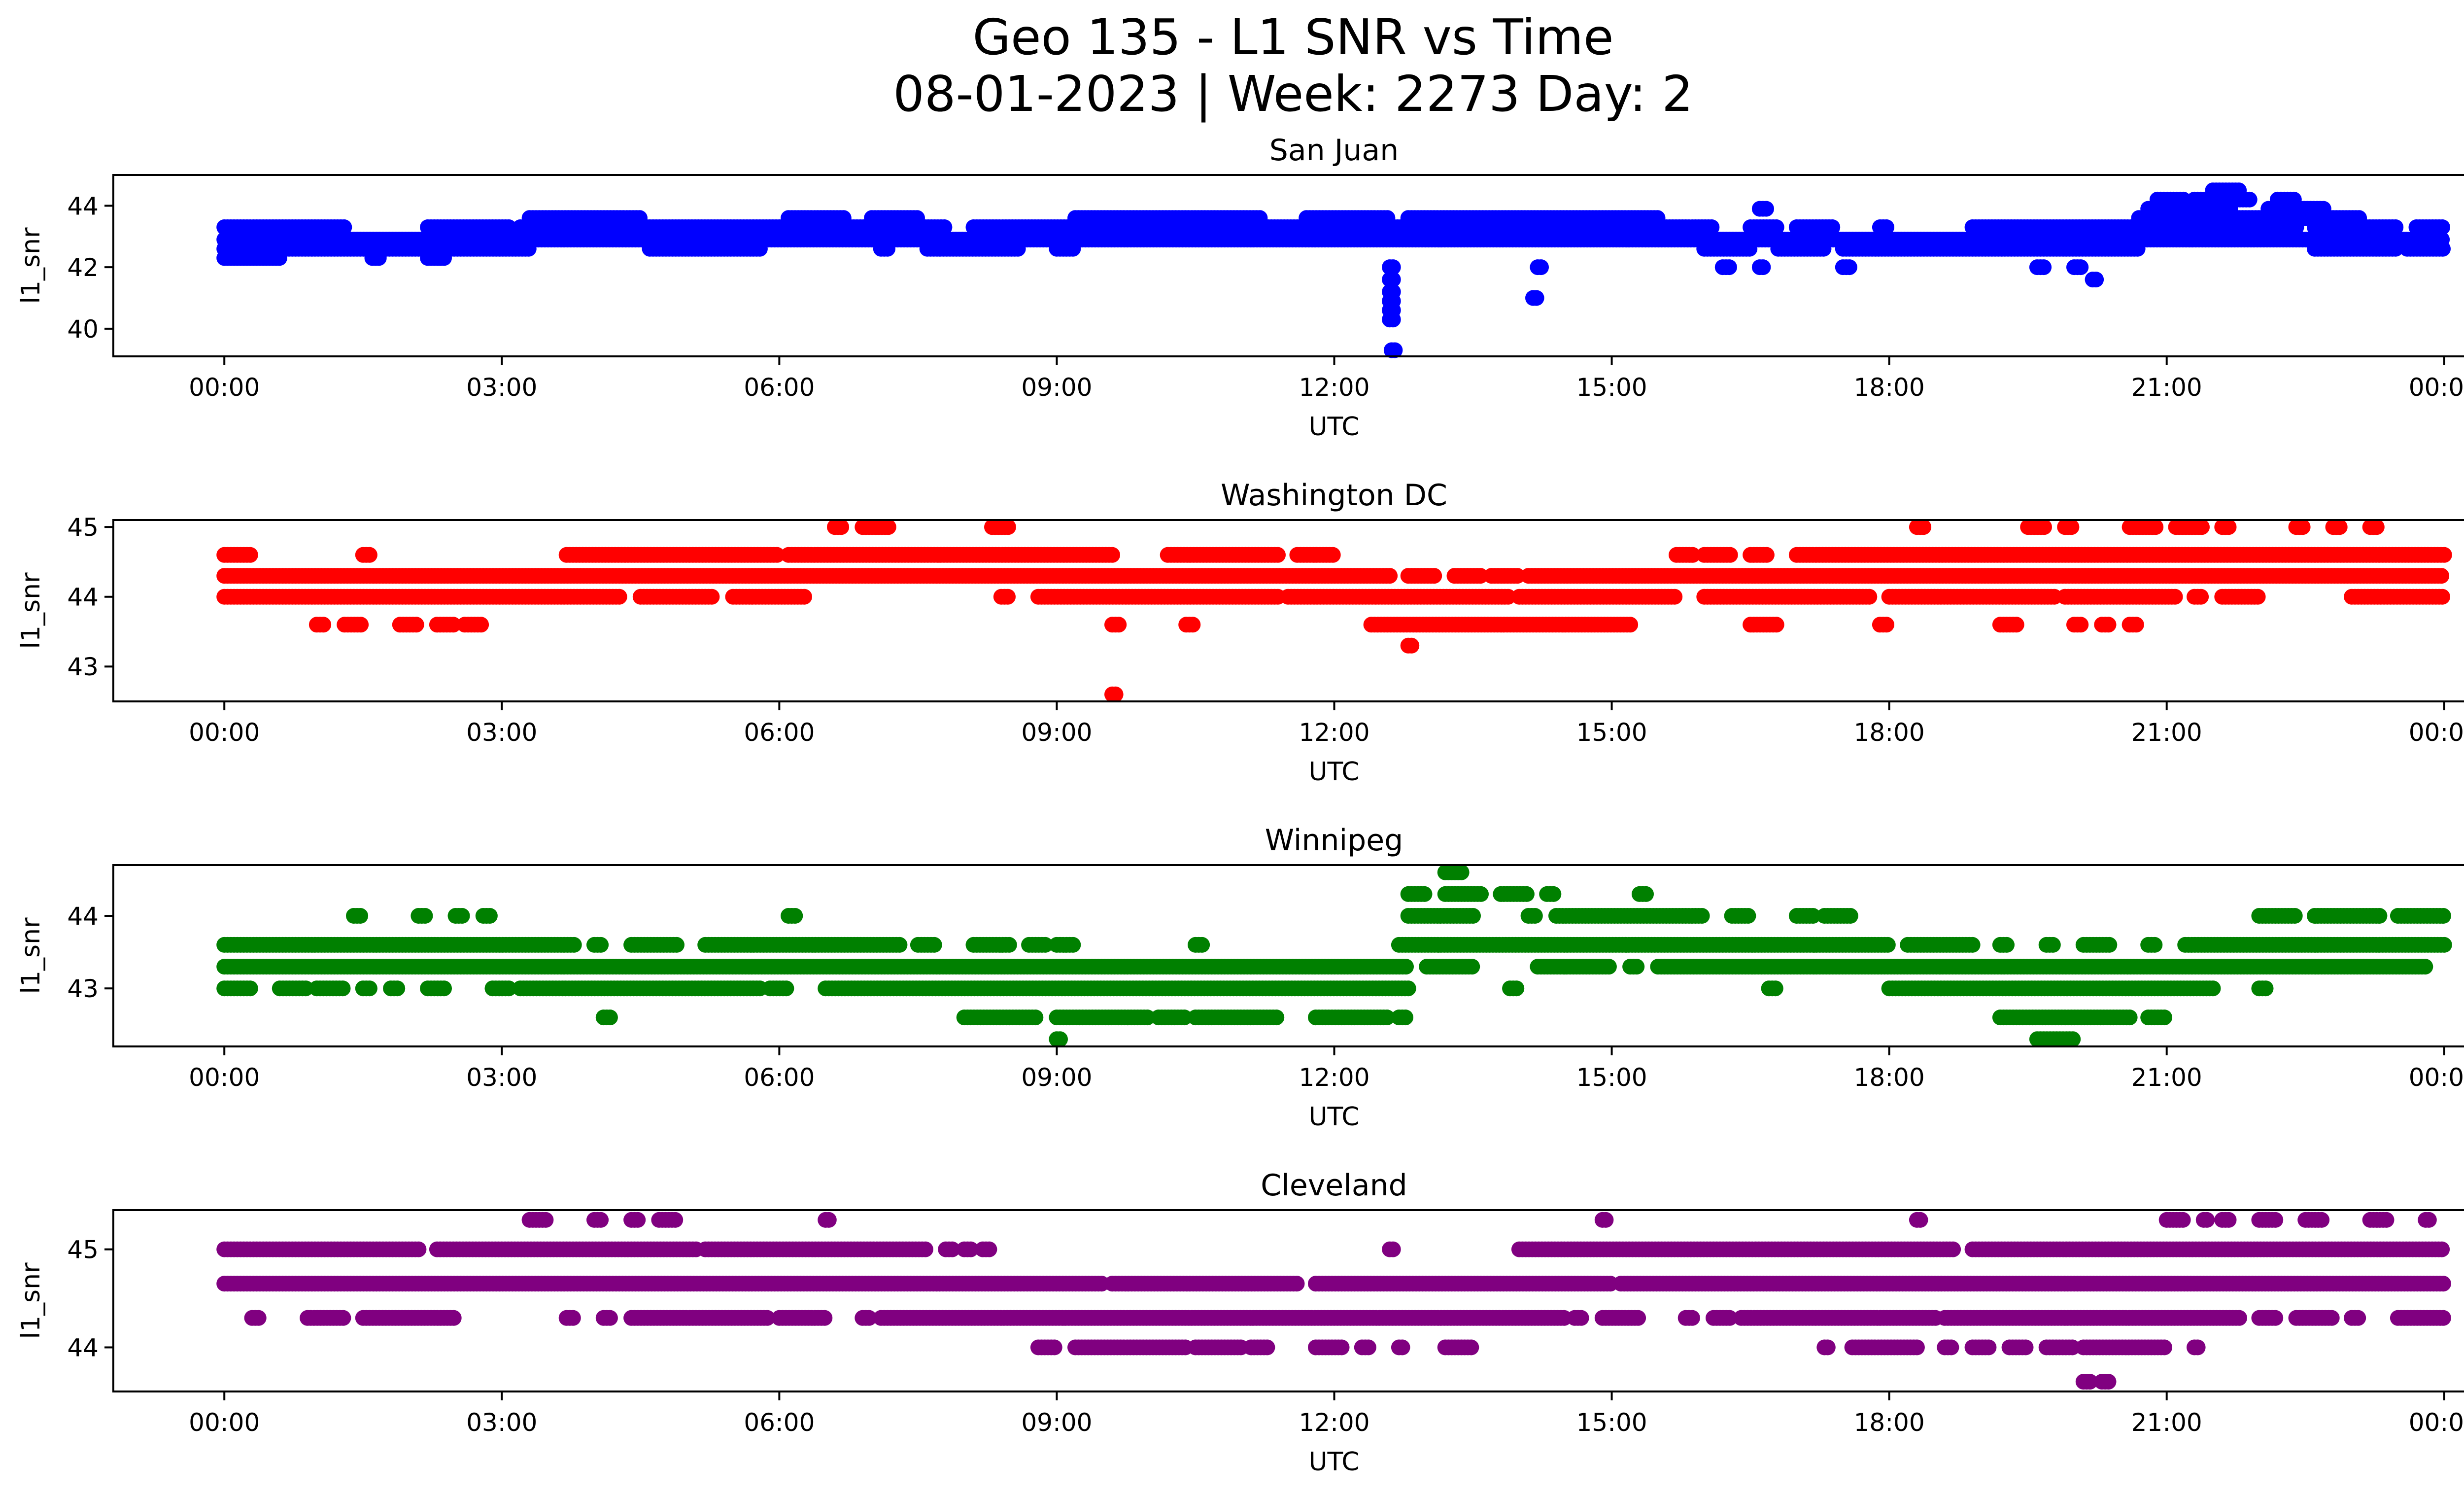 The image size is (2464, 1495). What do you see at coordinates (1293, 94) in the screenshot?
I see `figure-title-line2: 08-01-2023 | Week: 2273 Day: 2` at bounding box center [1293, 94].